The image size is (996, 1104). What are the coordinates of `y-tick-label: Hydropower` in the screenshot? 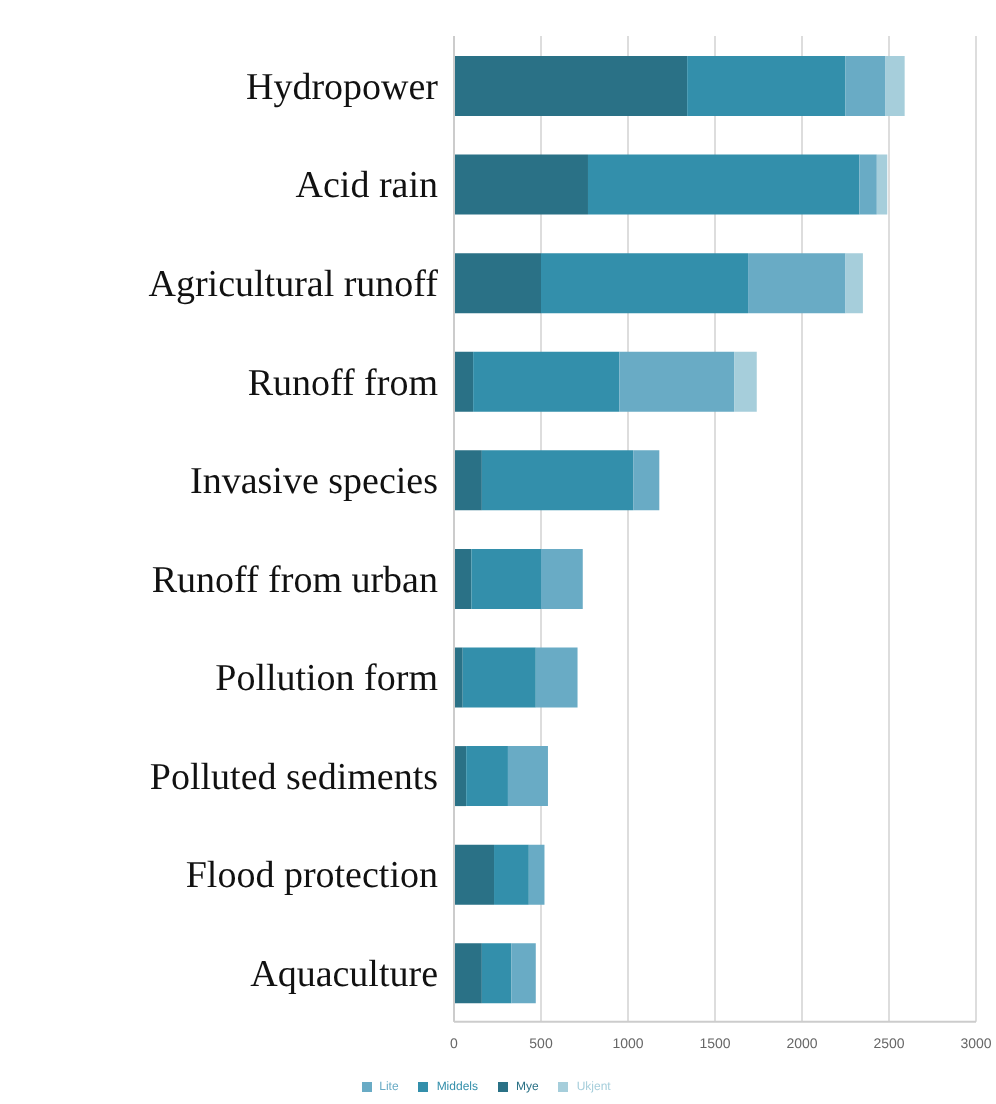 It's located at (342, 87).